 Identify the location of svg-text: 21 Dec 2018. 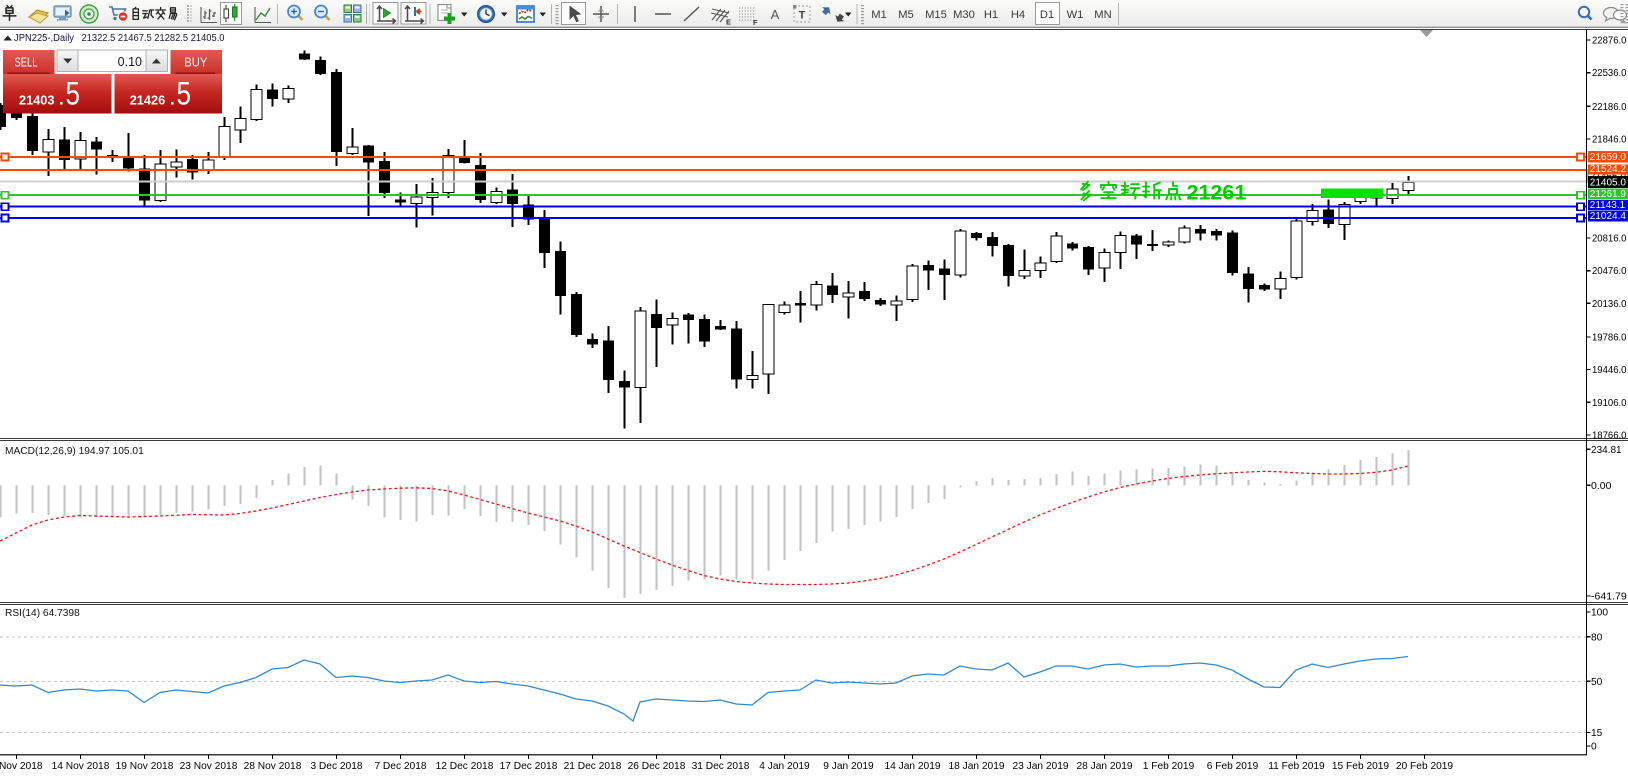
(593, 766).